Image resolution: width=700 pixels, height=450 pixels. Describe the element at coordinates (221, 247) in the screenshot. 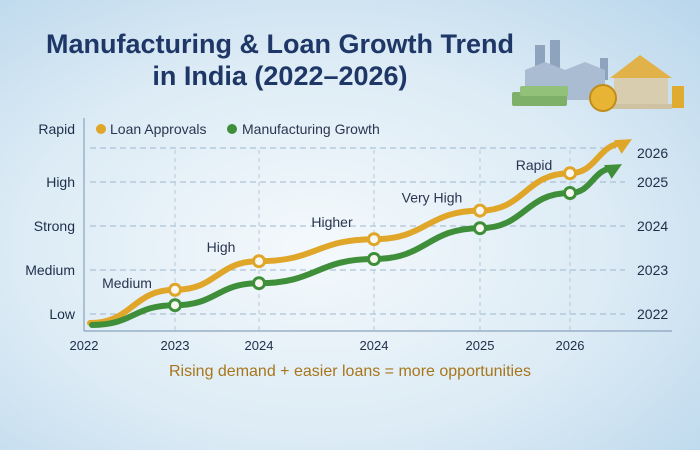

I see `data-label: High` at that location.